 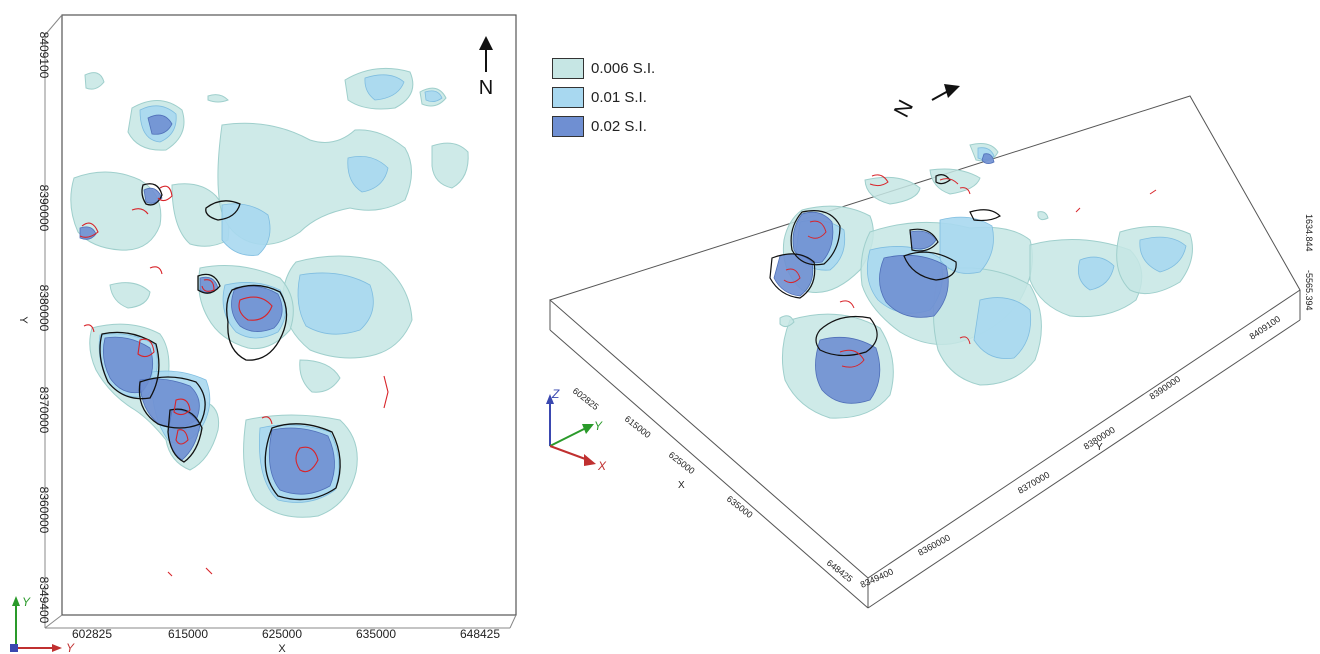 I want to click on x-tick-label-3d: 615000, so click(x=638, y=427).